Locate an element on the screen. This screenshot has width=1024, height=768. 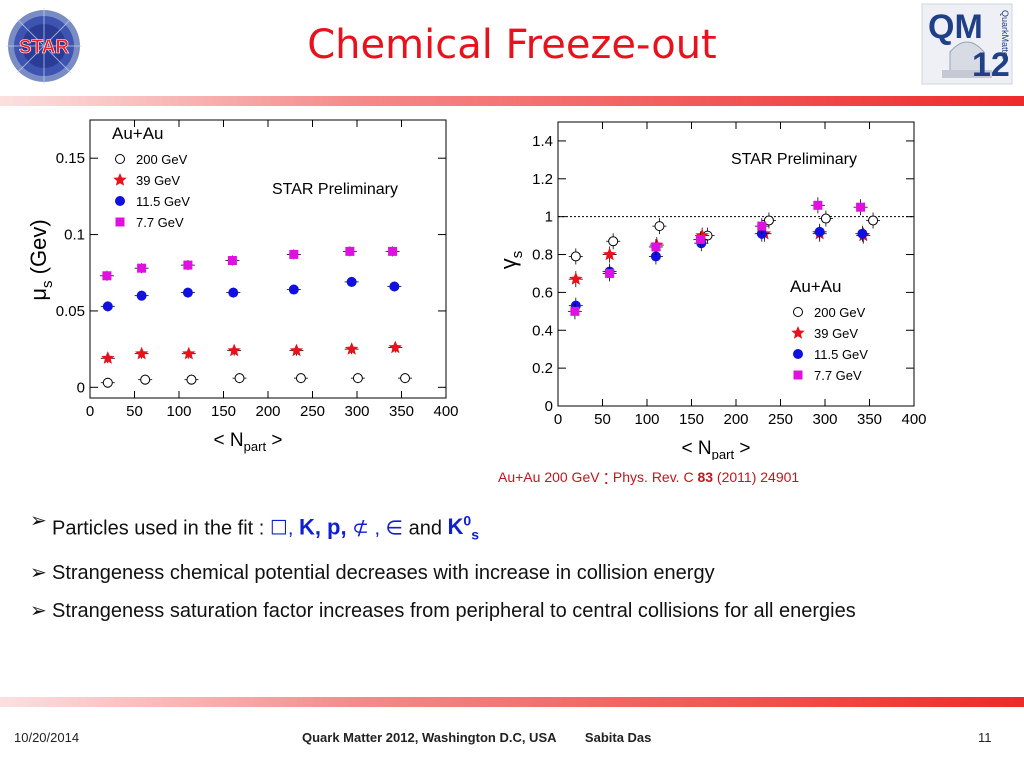
y-tick-label: 0.8 is located at coordinates (542, 255).